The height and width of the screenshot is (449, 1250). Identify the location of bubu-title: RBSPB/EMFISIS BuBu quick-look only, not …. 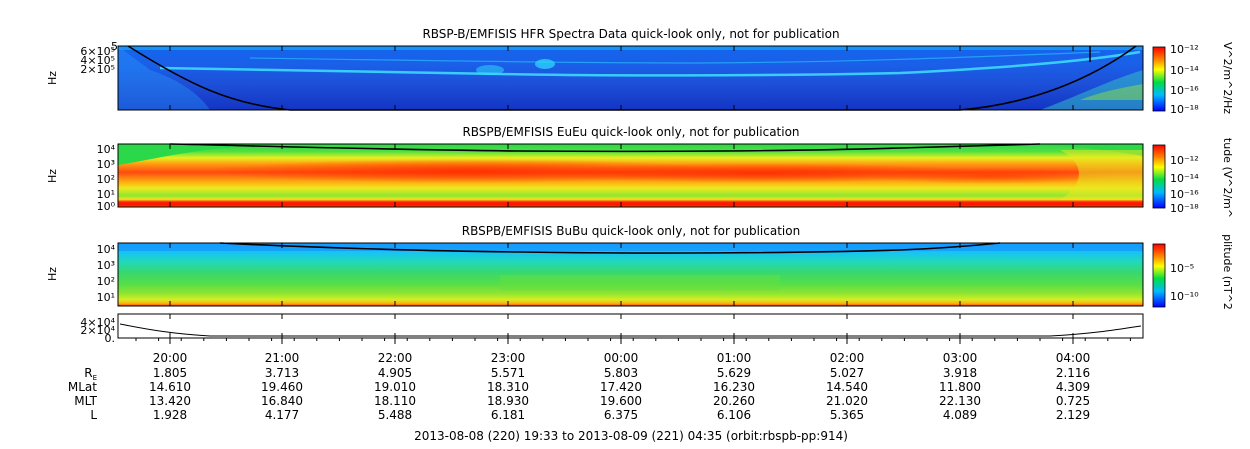
(631, 231).